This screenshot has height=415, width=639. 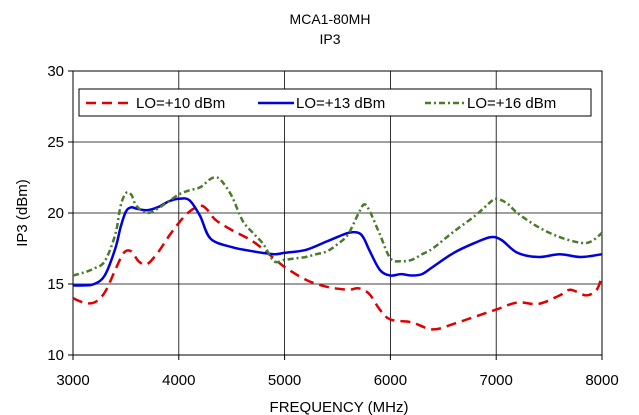 What do you see at coordinates (340, 103) in the screenshot?
I see `legend-label-lo13: LO=+13 dBm` at bounding box center [340, 103].